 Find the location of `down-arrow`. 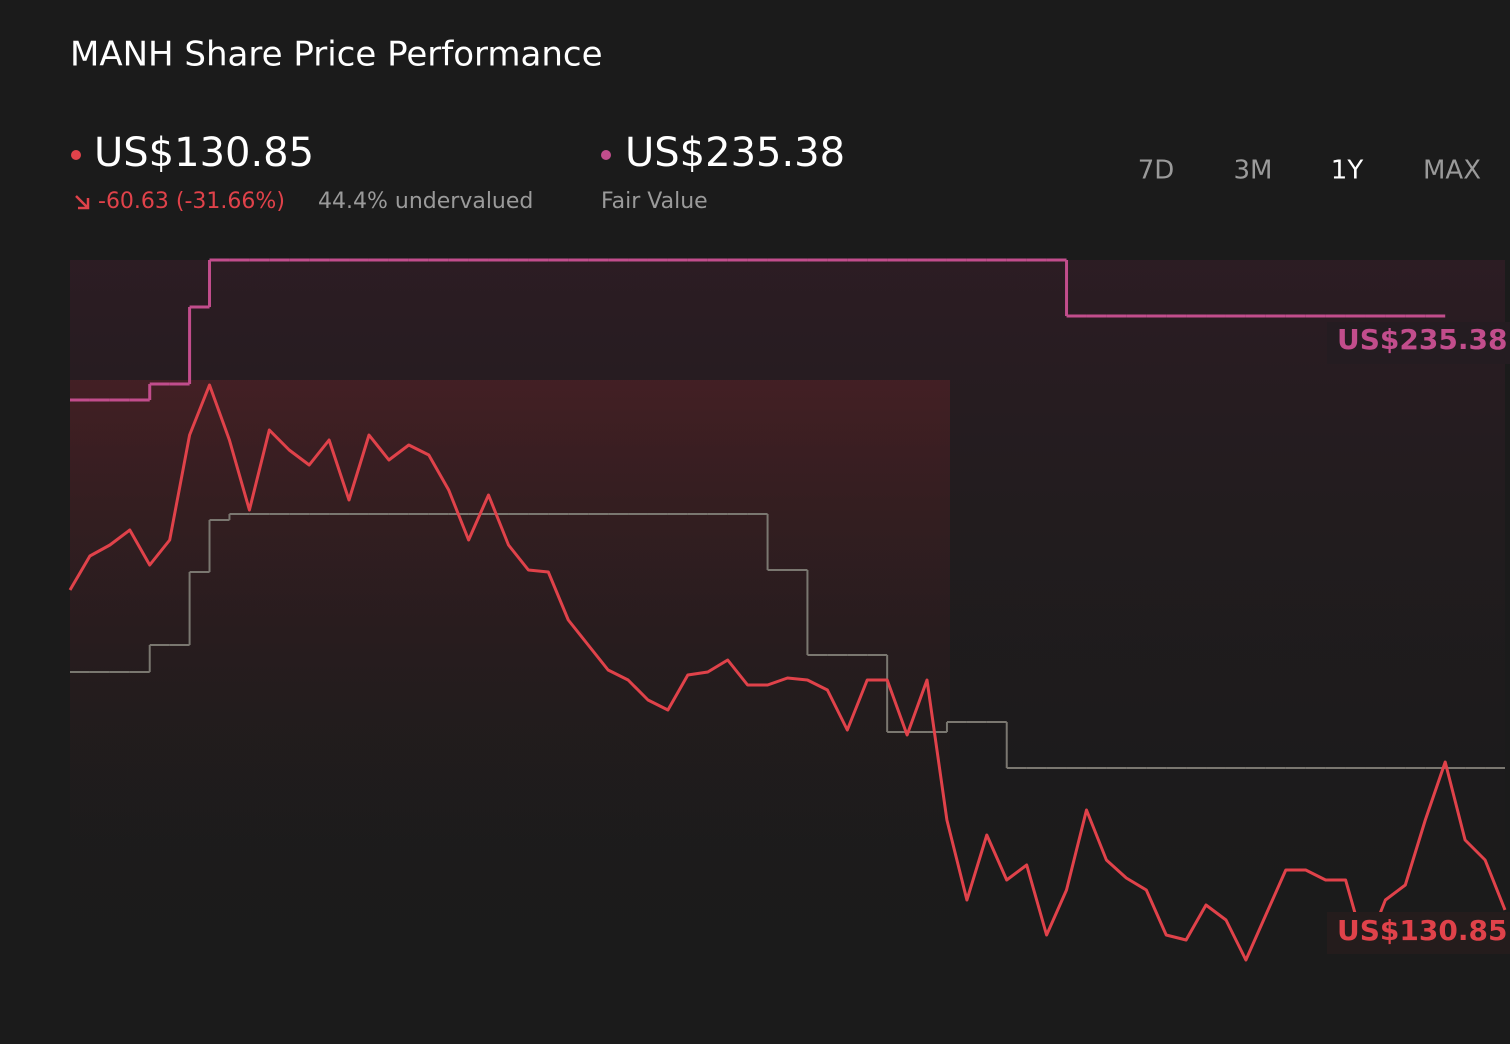

down-arrow is located at coordinates (82, 202).